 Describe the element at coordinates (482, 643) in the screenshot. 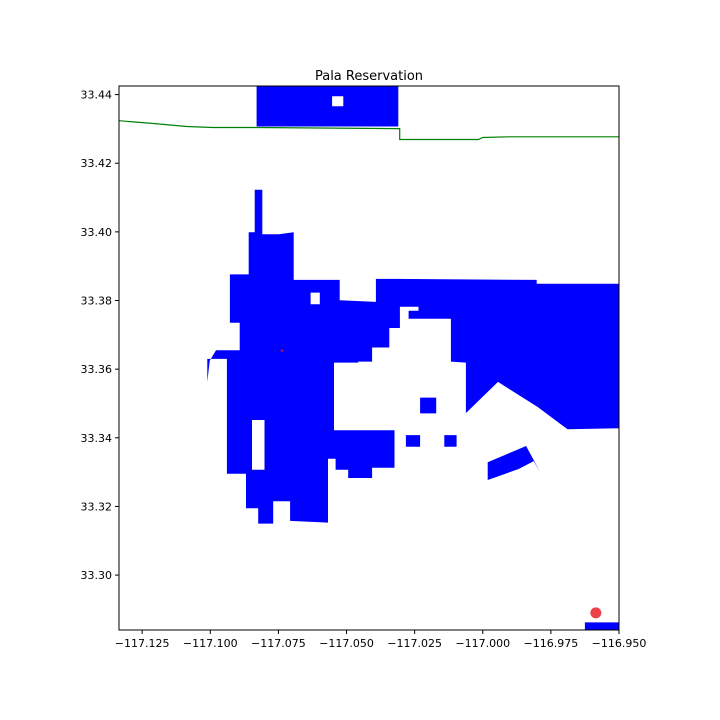

I see `x-tick-label: −117.000` at that location.